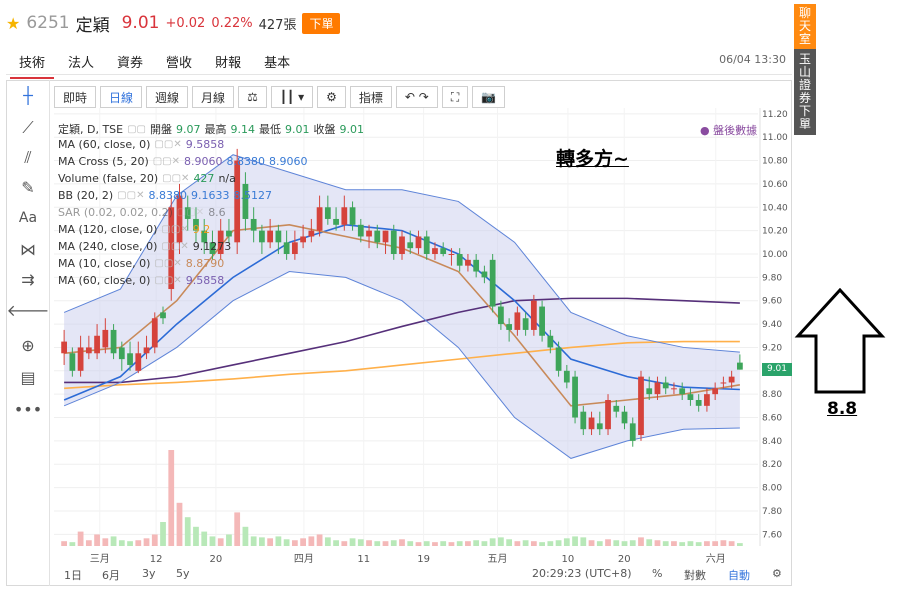  Describe the element at coordinates (149, 573) in the screenshot. I see `range-3y: 3y` at that location.